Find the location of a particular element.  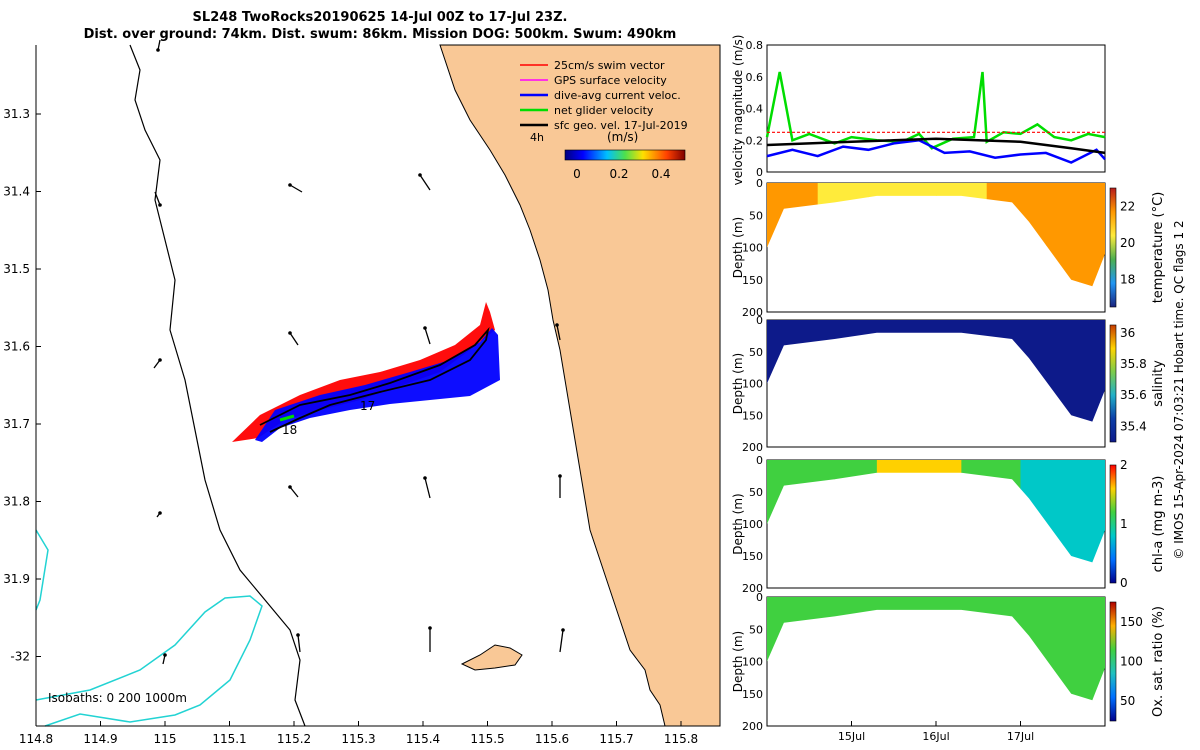

colorbar-tick-label: 18 is located at coordinates (1127, 280).